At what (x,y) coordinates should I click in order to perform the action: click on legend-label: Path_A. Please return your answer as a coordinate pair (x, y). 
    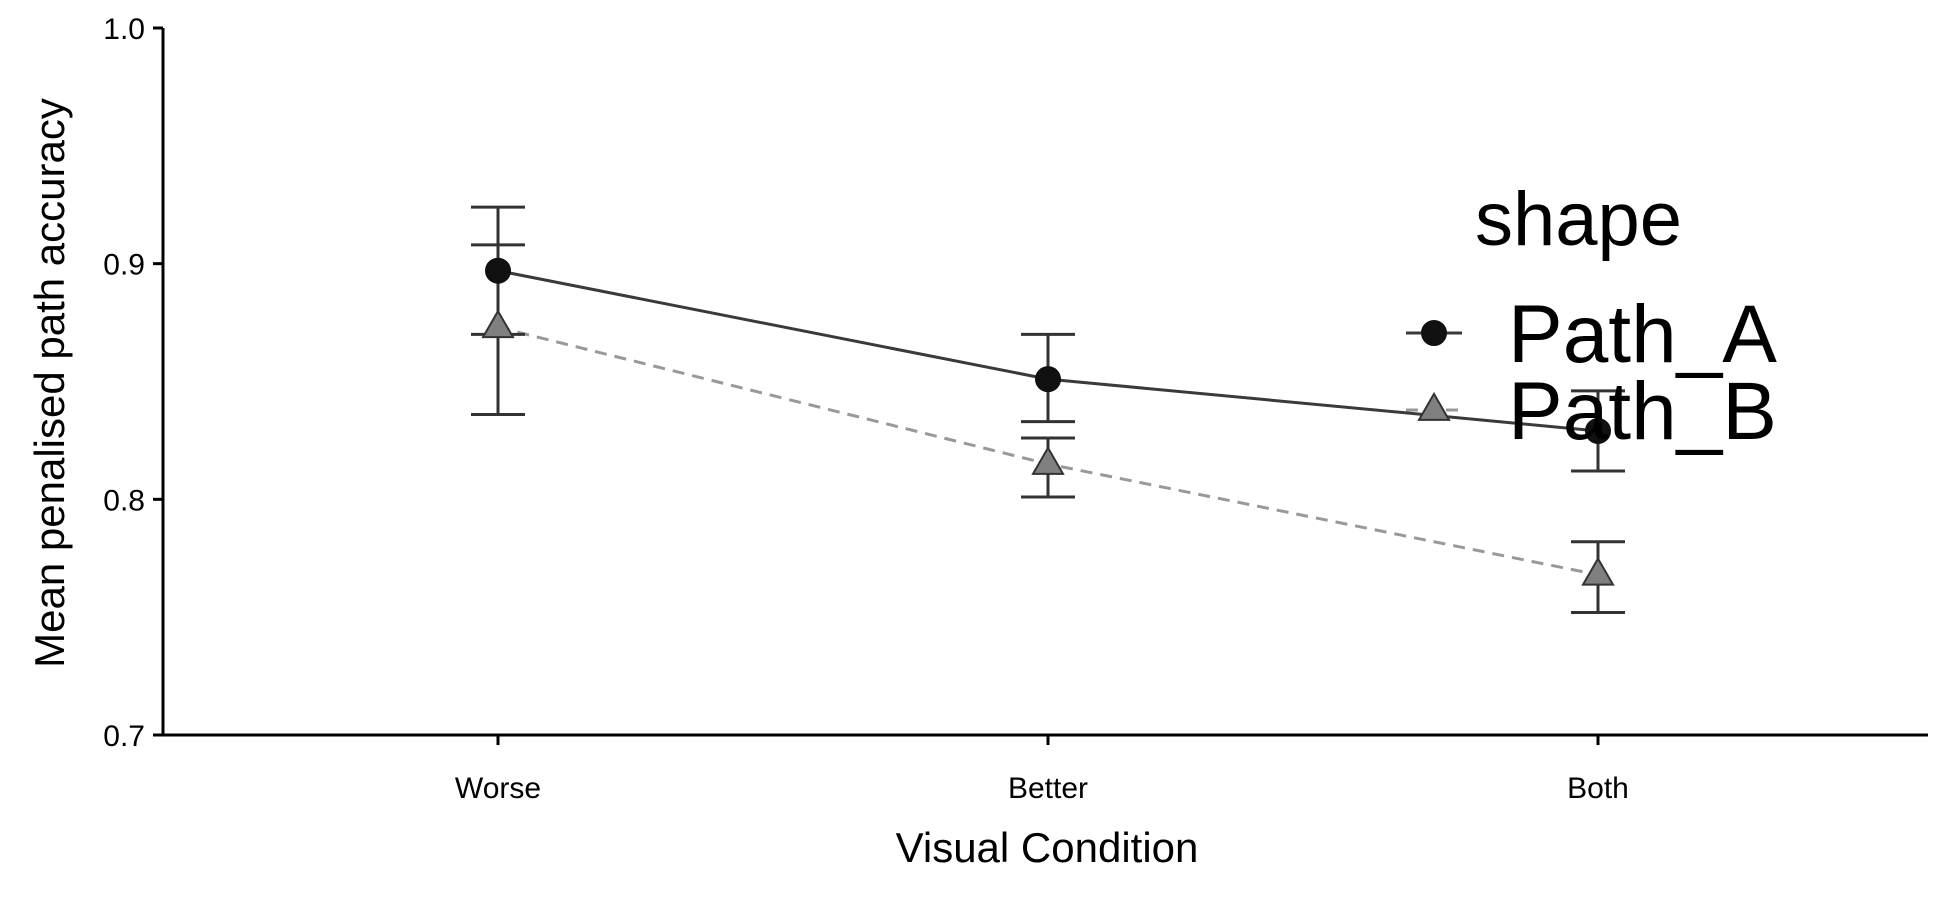
    Looking at the image, I should click on (1642, 334).